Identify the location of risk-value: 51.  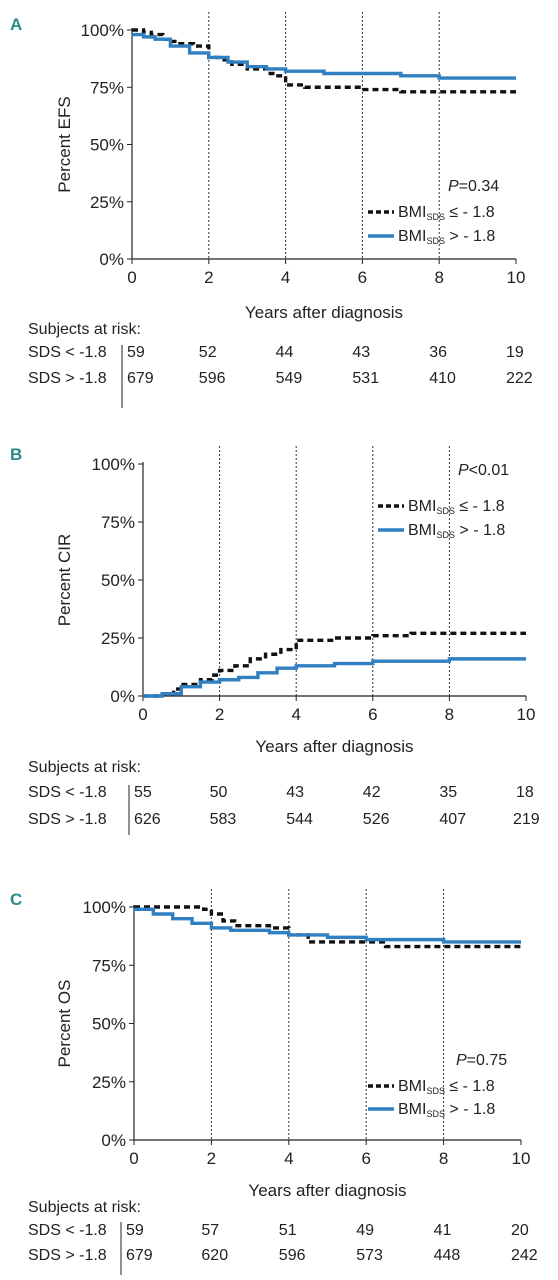
(288, 1230).